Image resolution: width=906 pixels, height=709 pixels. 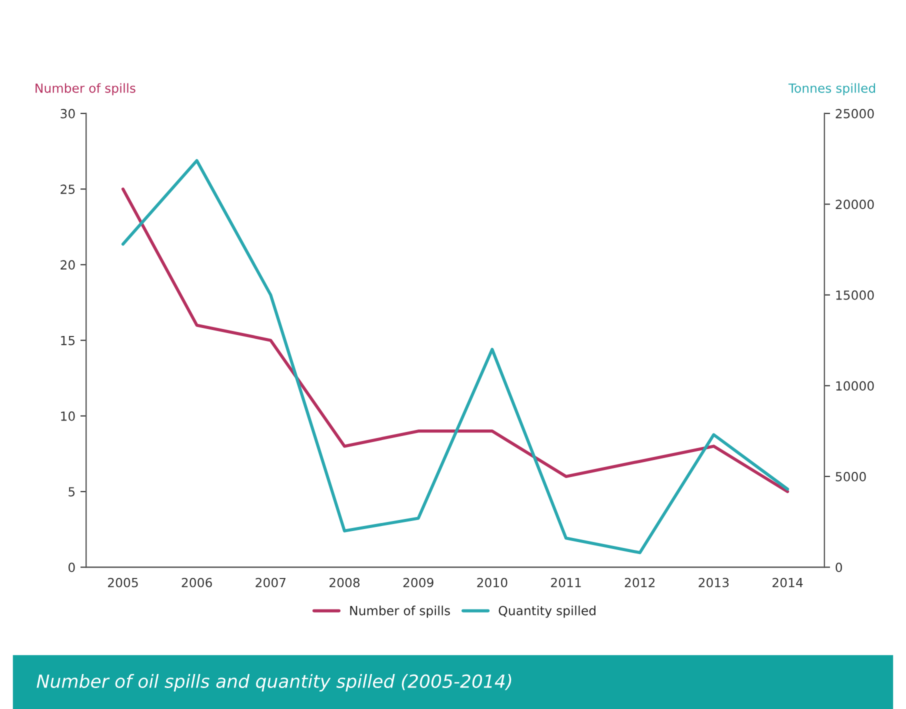 I want to click on x-tick-label: 2007, so click(x=271, y=583).